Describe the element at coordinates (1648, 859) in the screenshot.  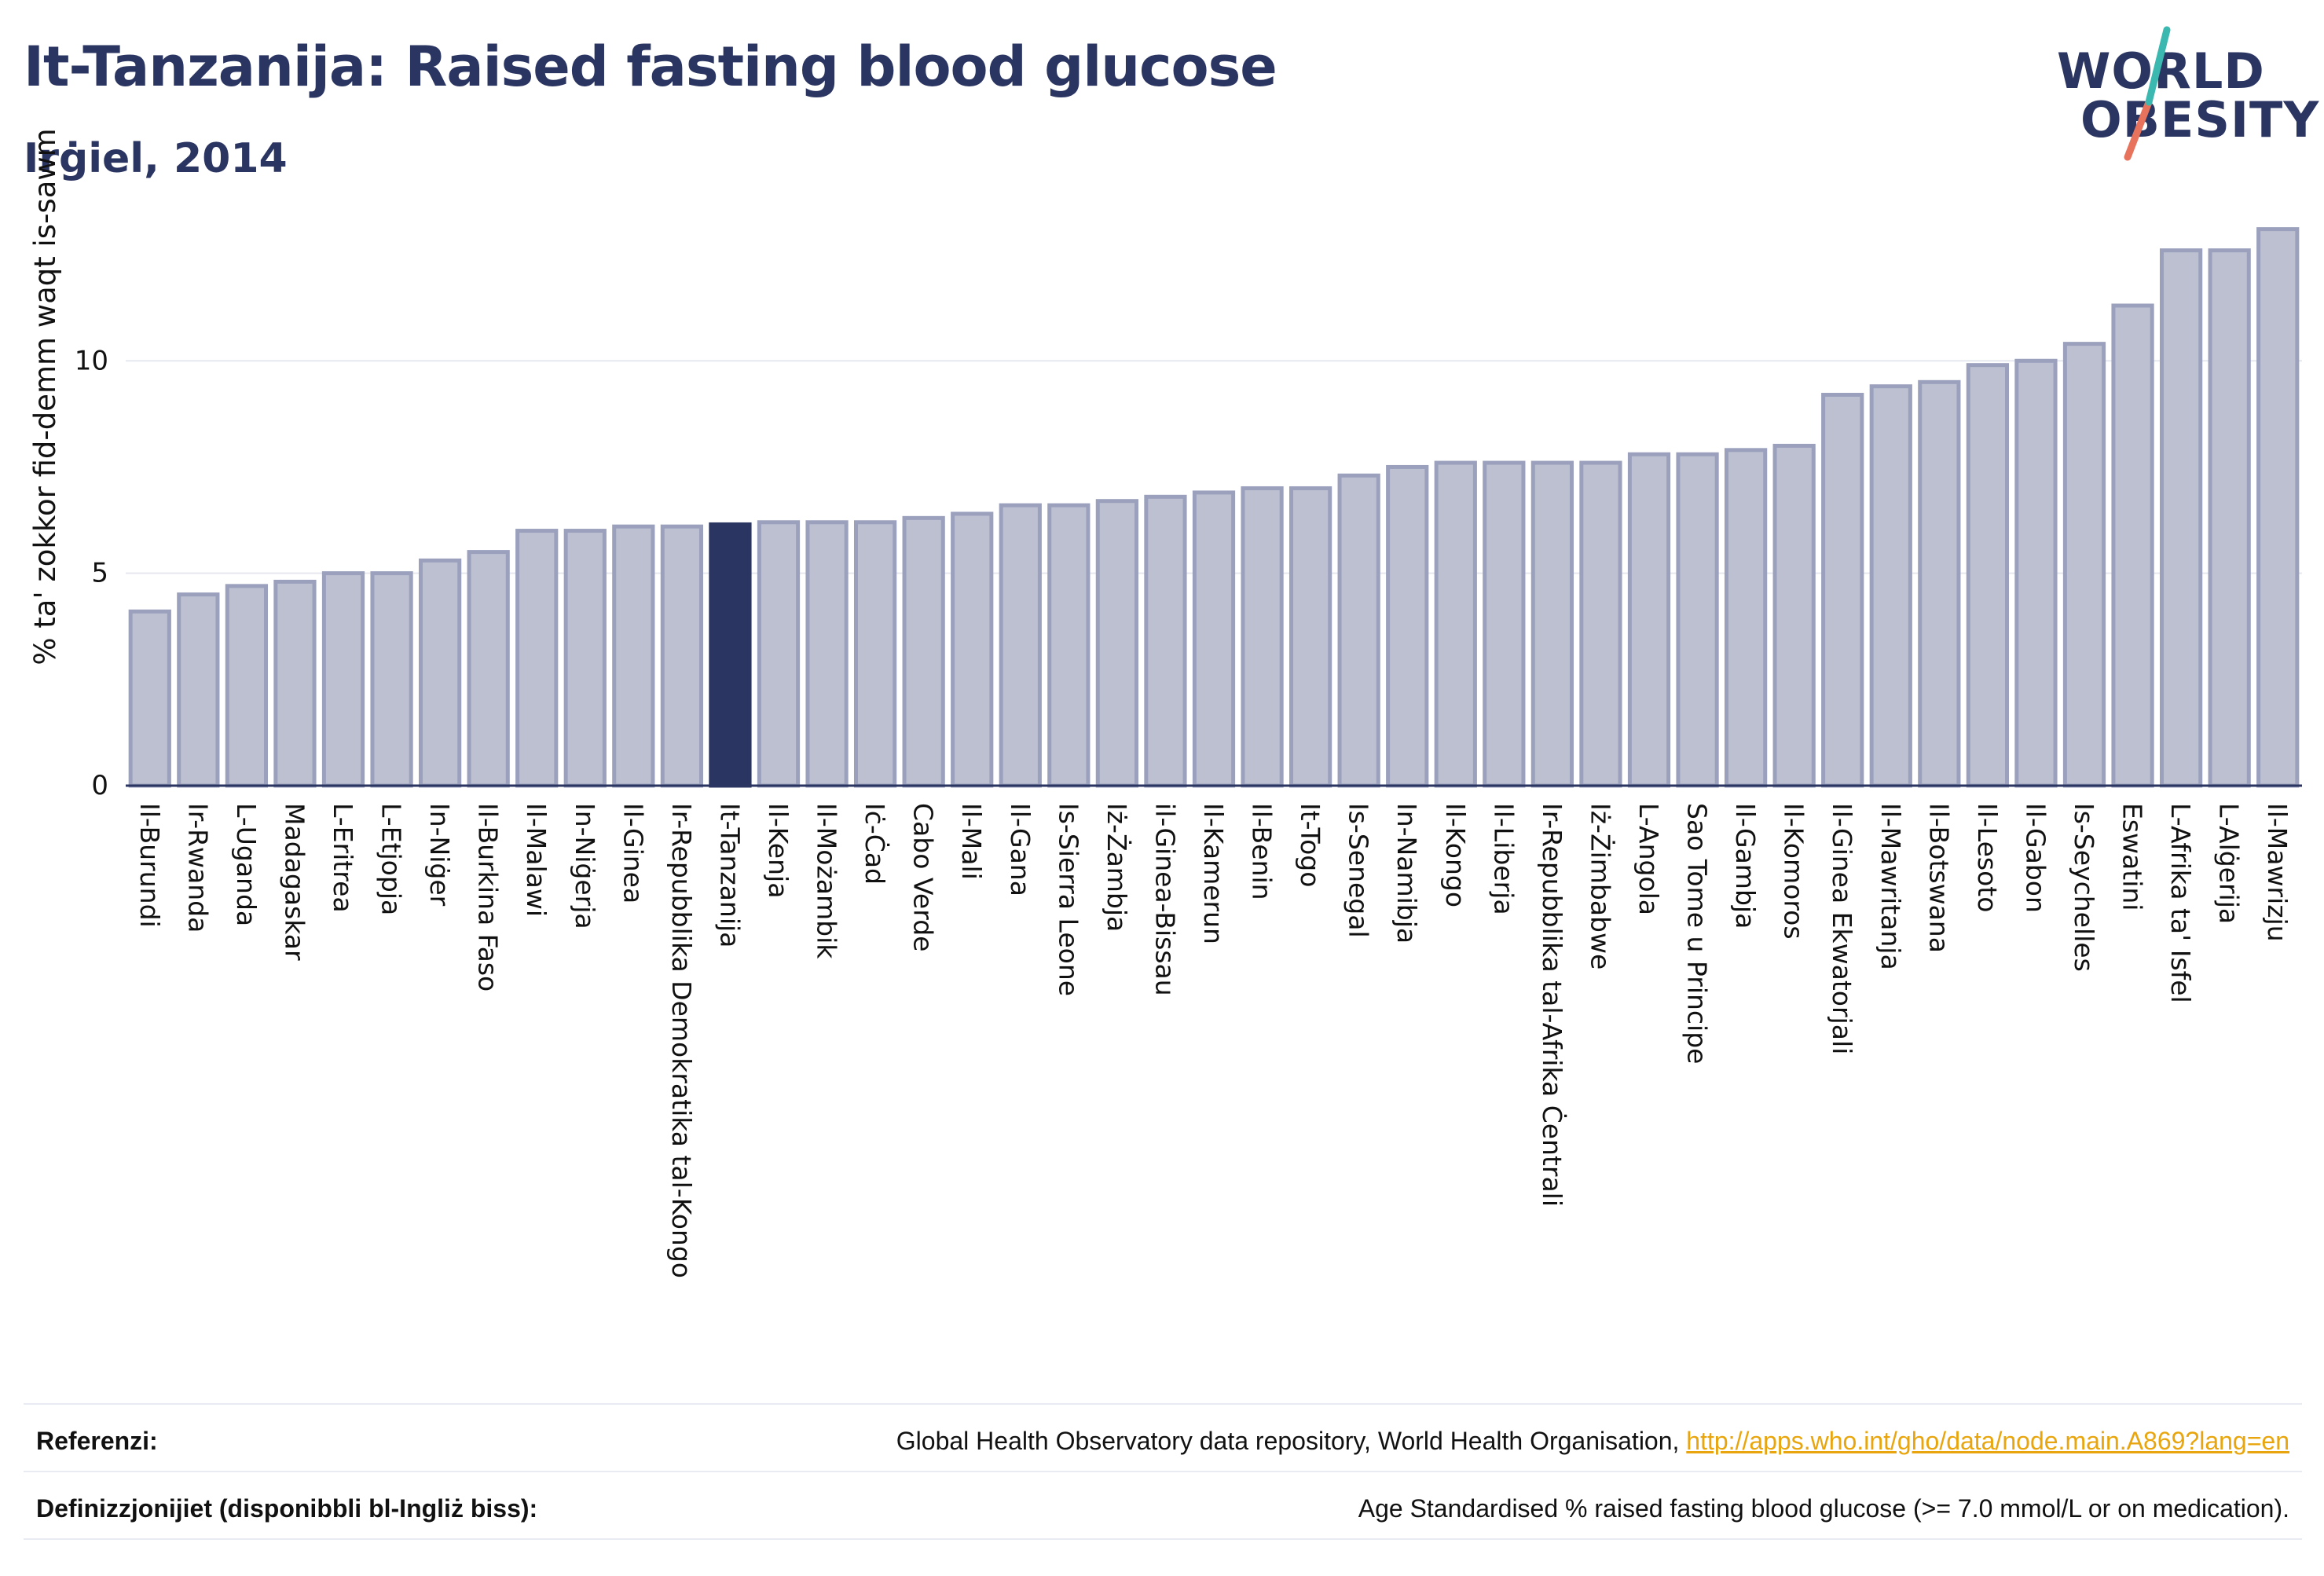
I see `x-tick-label: L-Angola` at that location.